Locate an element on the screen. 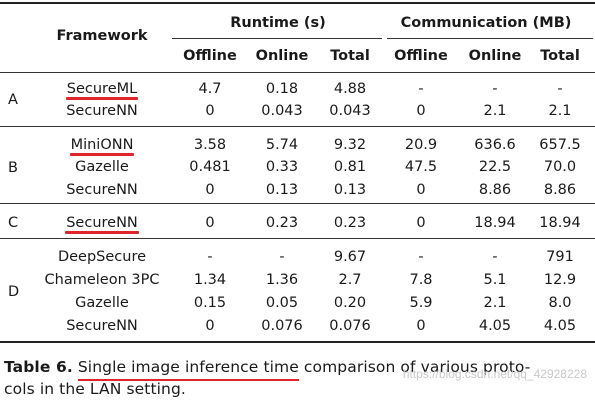  table-cell: 3.58 is located at coordinates (210, 145).